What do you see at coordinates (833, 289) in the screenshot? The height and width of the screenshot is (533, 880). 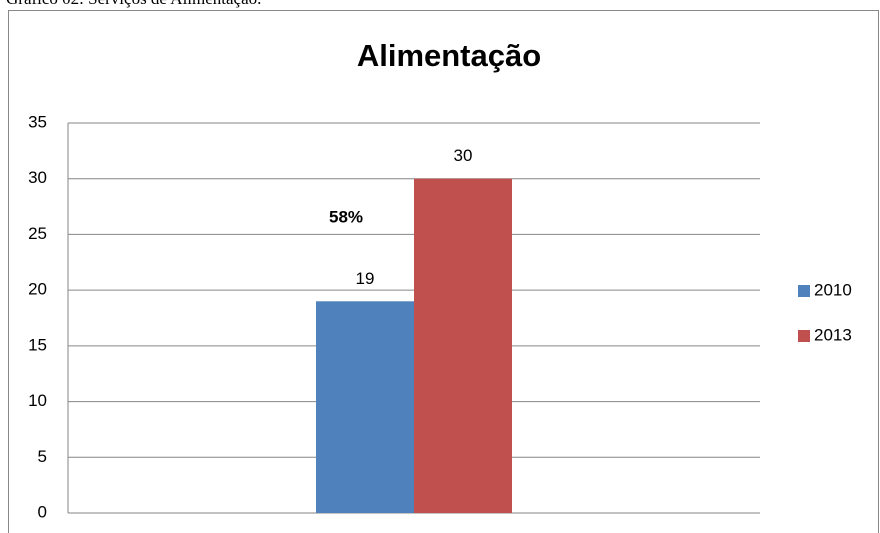 I see `legend-label: 2010` at bounding box center [833, 289].